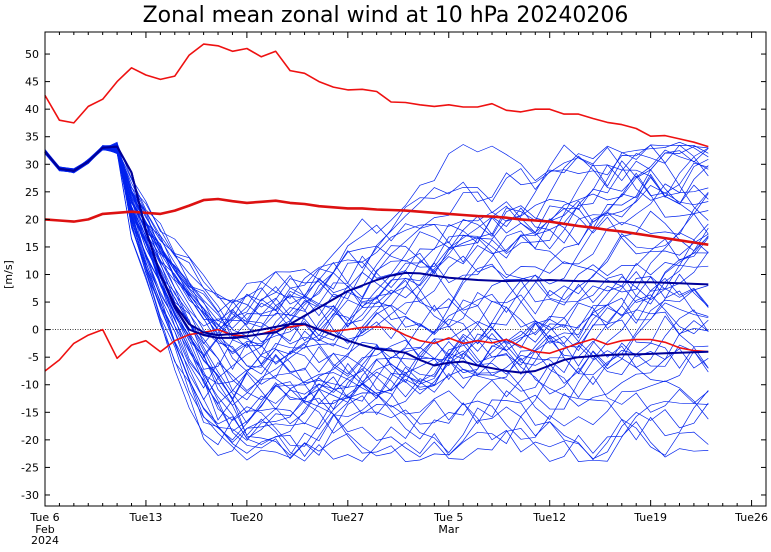  I want to click on x-sub-label: 2024, so click(45, 540).